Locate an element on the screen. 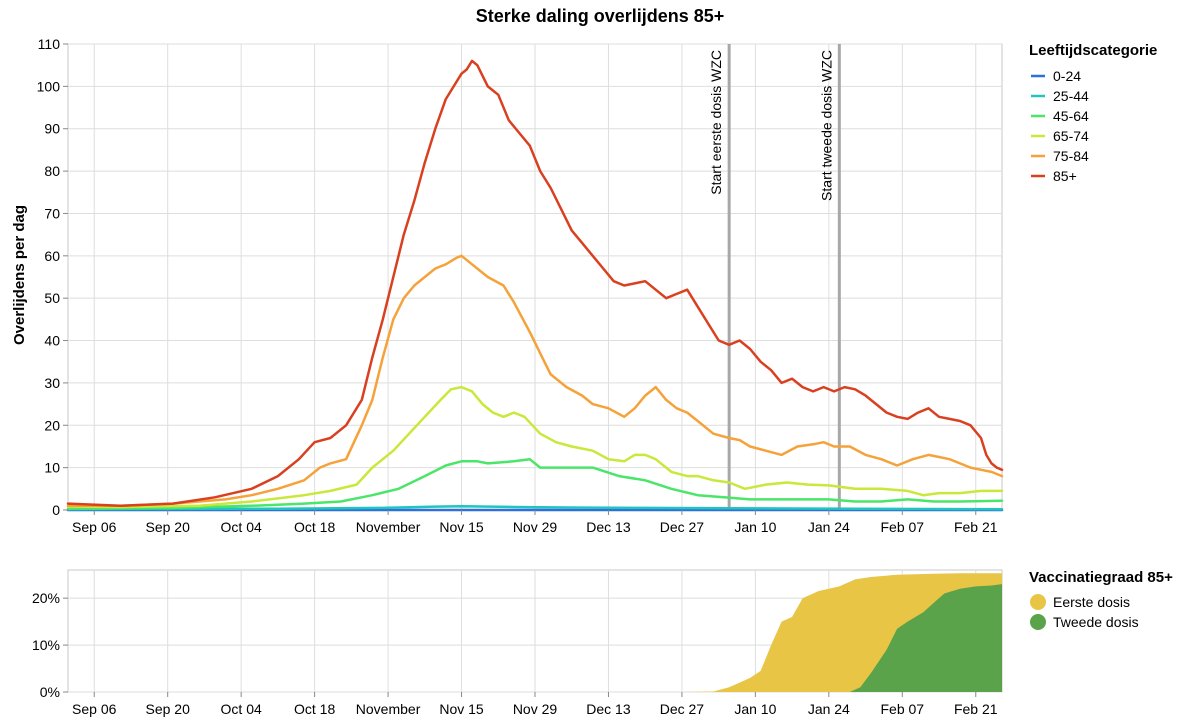  annotation-label-2: Start tweede dosis WZC is located at coordinates (826, 125).